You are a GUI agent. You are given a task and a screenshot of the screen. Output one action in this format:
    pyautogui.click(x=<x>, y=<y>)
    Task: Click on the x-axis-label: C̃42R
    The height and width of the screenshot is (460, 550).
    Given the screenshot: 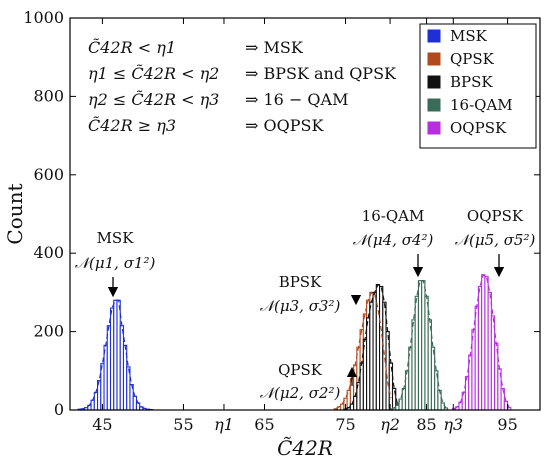 What is the action you would take?
    pyautogui.click(x=305, y=448)
    